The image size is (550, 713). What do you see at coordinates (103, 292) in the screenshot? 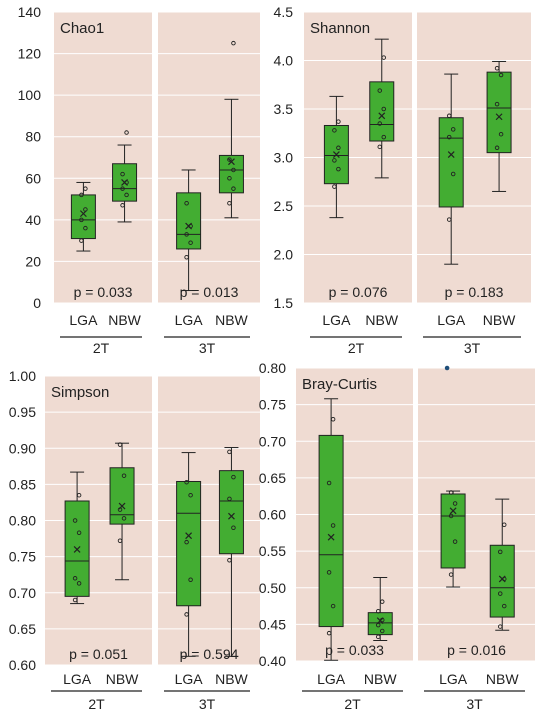
I see `p-value-label: p = 0.033` at bounding box center [103, 292].